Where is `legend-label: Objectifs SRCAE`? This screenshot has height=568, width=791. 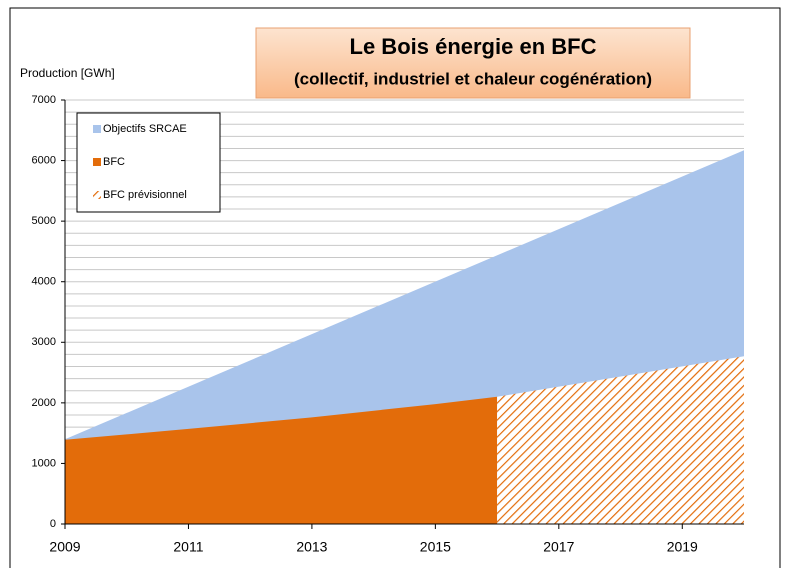 legend-label: Objectifs SRCAE is located at coordinates (145, 129).